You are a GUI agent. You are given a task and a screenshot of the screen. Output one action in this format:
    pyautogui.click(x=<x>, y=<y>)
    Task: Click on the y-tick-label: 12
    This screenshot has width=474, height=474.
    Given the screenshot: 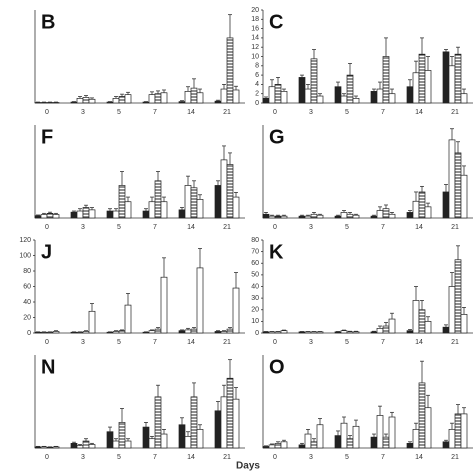 What is the action you would take?
    pyautogui.click(x=255, y=47)
    